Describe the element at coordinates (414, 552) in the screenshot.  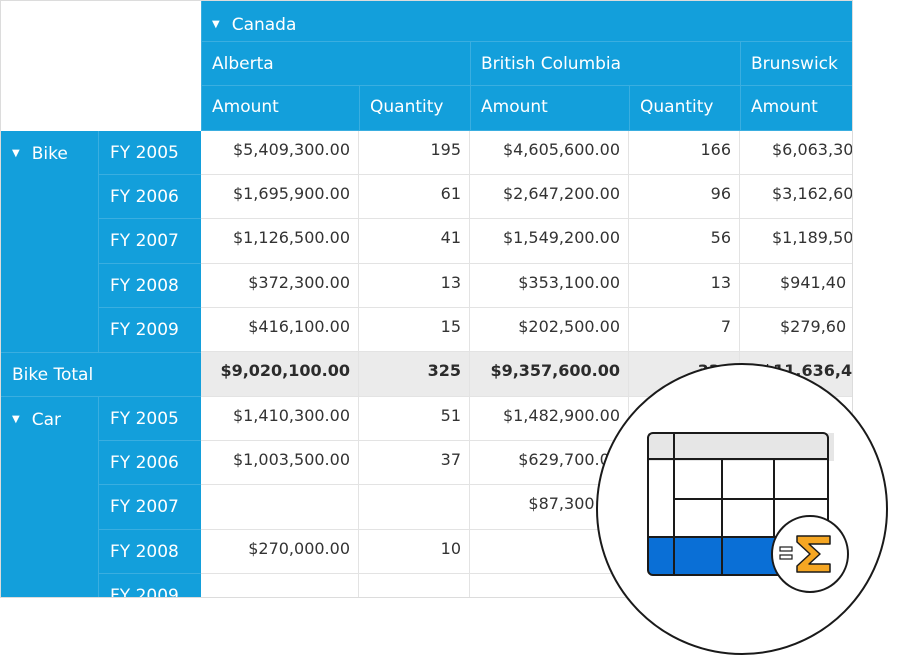
I see `value-cell: 10` at that location.